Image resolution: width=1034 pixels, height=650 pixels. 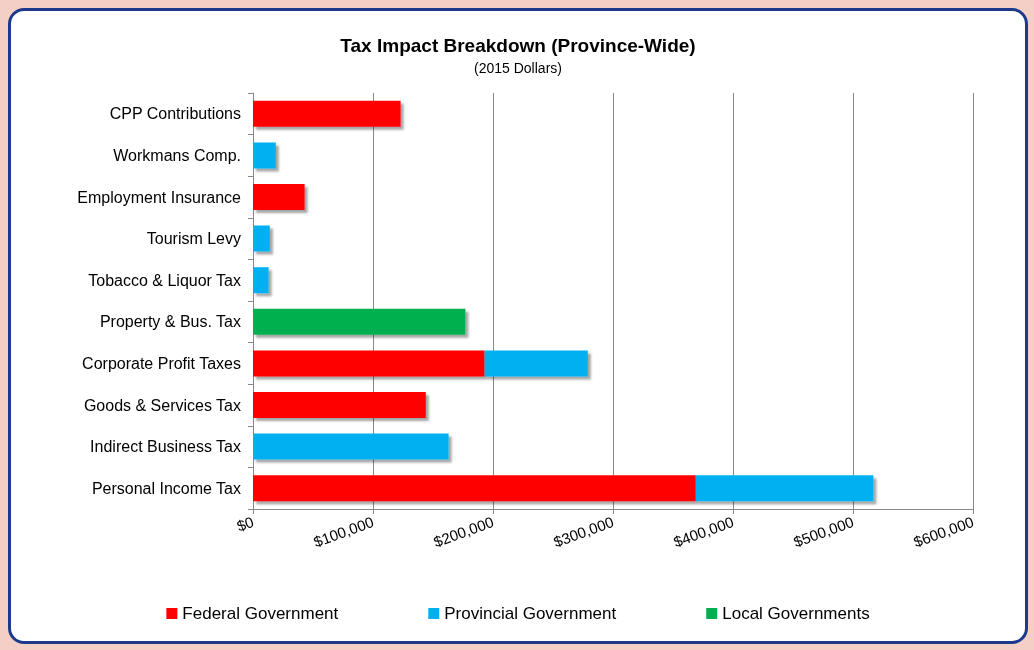 What do you see at coordinates (175, 114) in the screenshot?
I see `y-tick-label: CPP Contributions` at bounding box center [175, 114].